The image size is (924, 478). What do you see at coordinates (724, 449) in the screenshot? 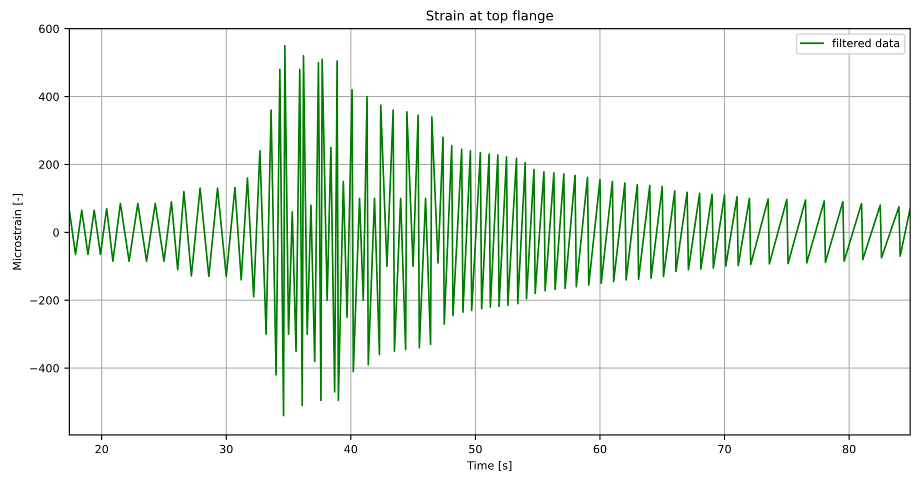
I see `x-tick-label: 70` at bounding box center [724, 449].